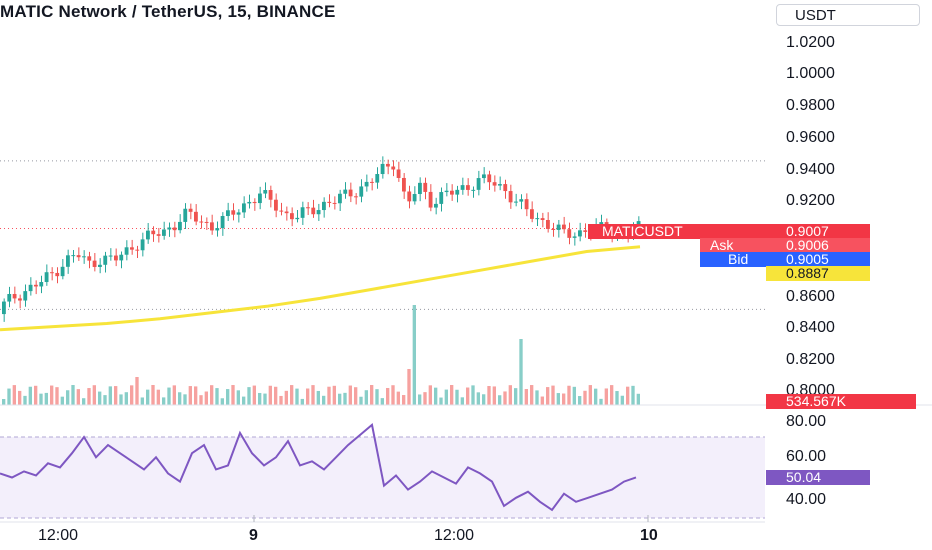  I want to click on rsi-line, so click(318, 467).